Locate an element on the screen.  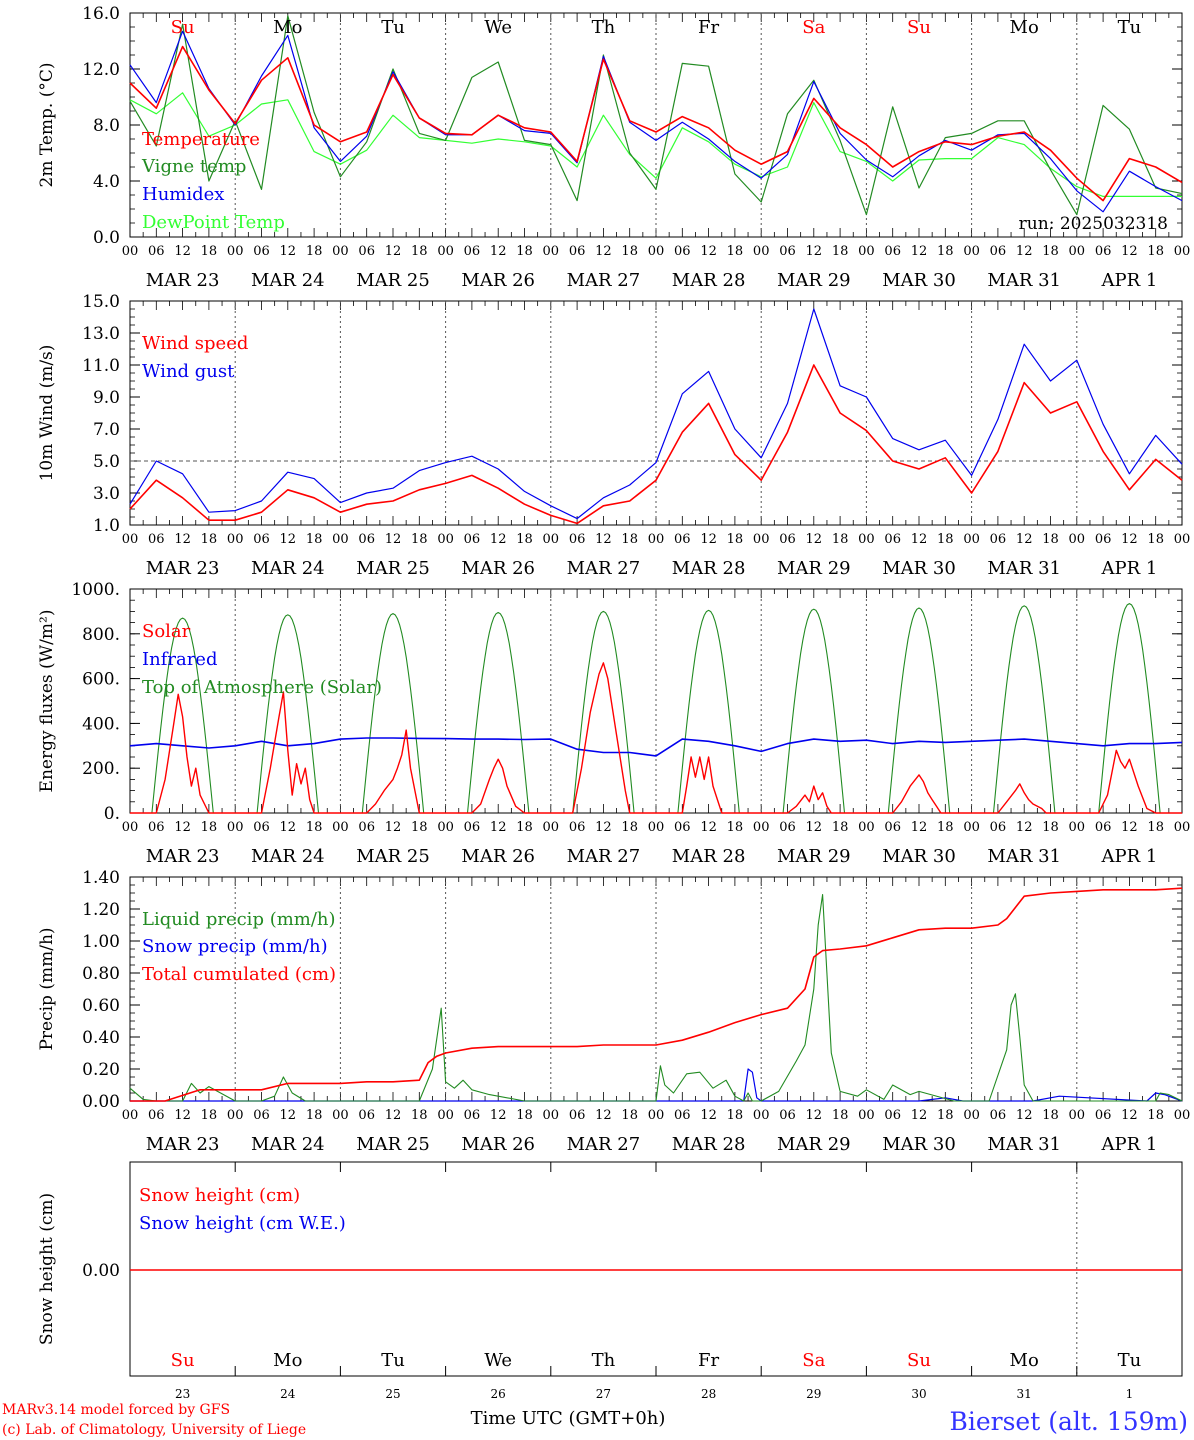
y-tick-label: 11.0 is located at coordinates (101, 366).